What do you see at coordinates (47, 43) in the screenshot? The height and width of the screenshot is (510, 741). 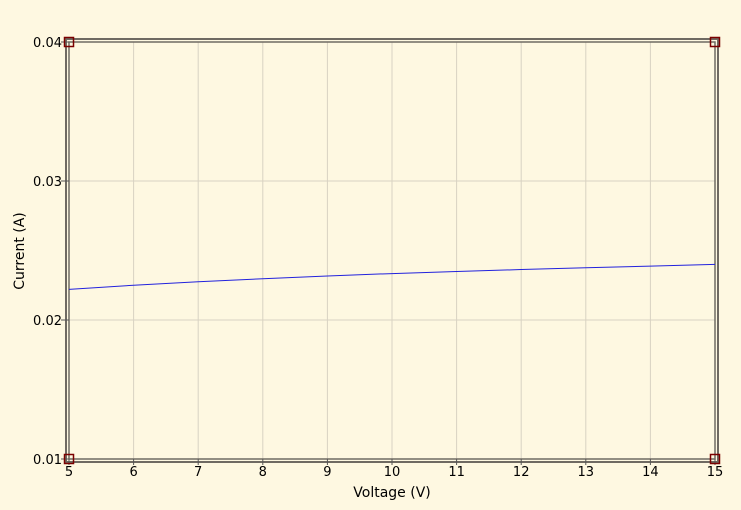 I see `y-tick-label: 0.04` at bounding box center [47, 43].